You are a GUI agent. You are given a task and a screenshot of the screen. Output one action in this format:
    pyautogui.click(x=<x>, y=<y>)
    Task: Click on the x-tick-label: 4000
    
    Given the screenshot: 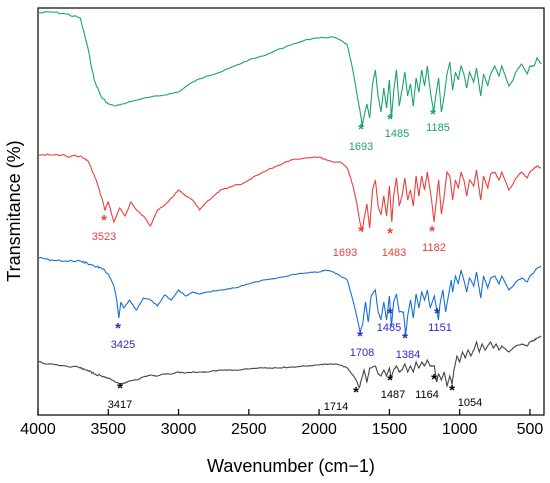 What is the action you would take?
    pyautogui.click(x=38, y=429)
    